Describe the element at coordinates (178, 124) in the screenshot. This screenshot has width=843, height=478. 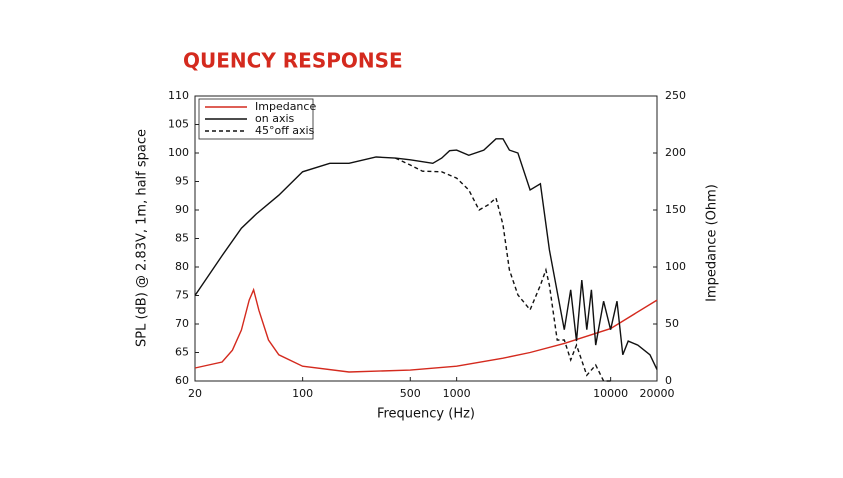
I see `y-tick-label: 105` at that location.